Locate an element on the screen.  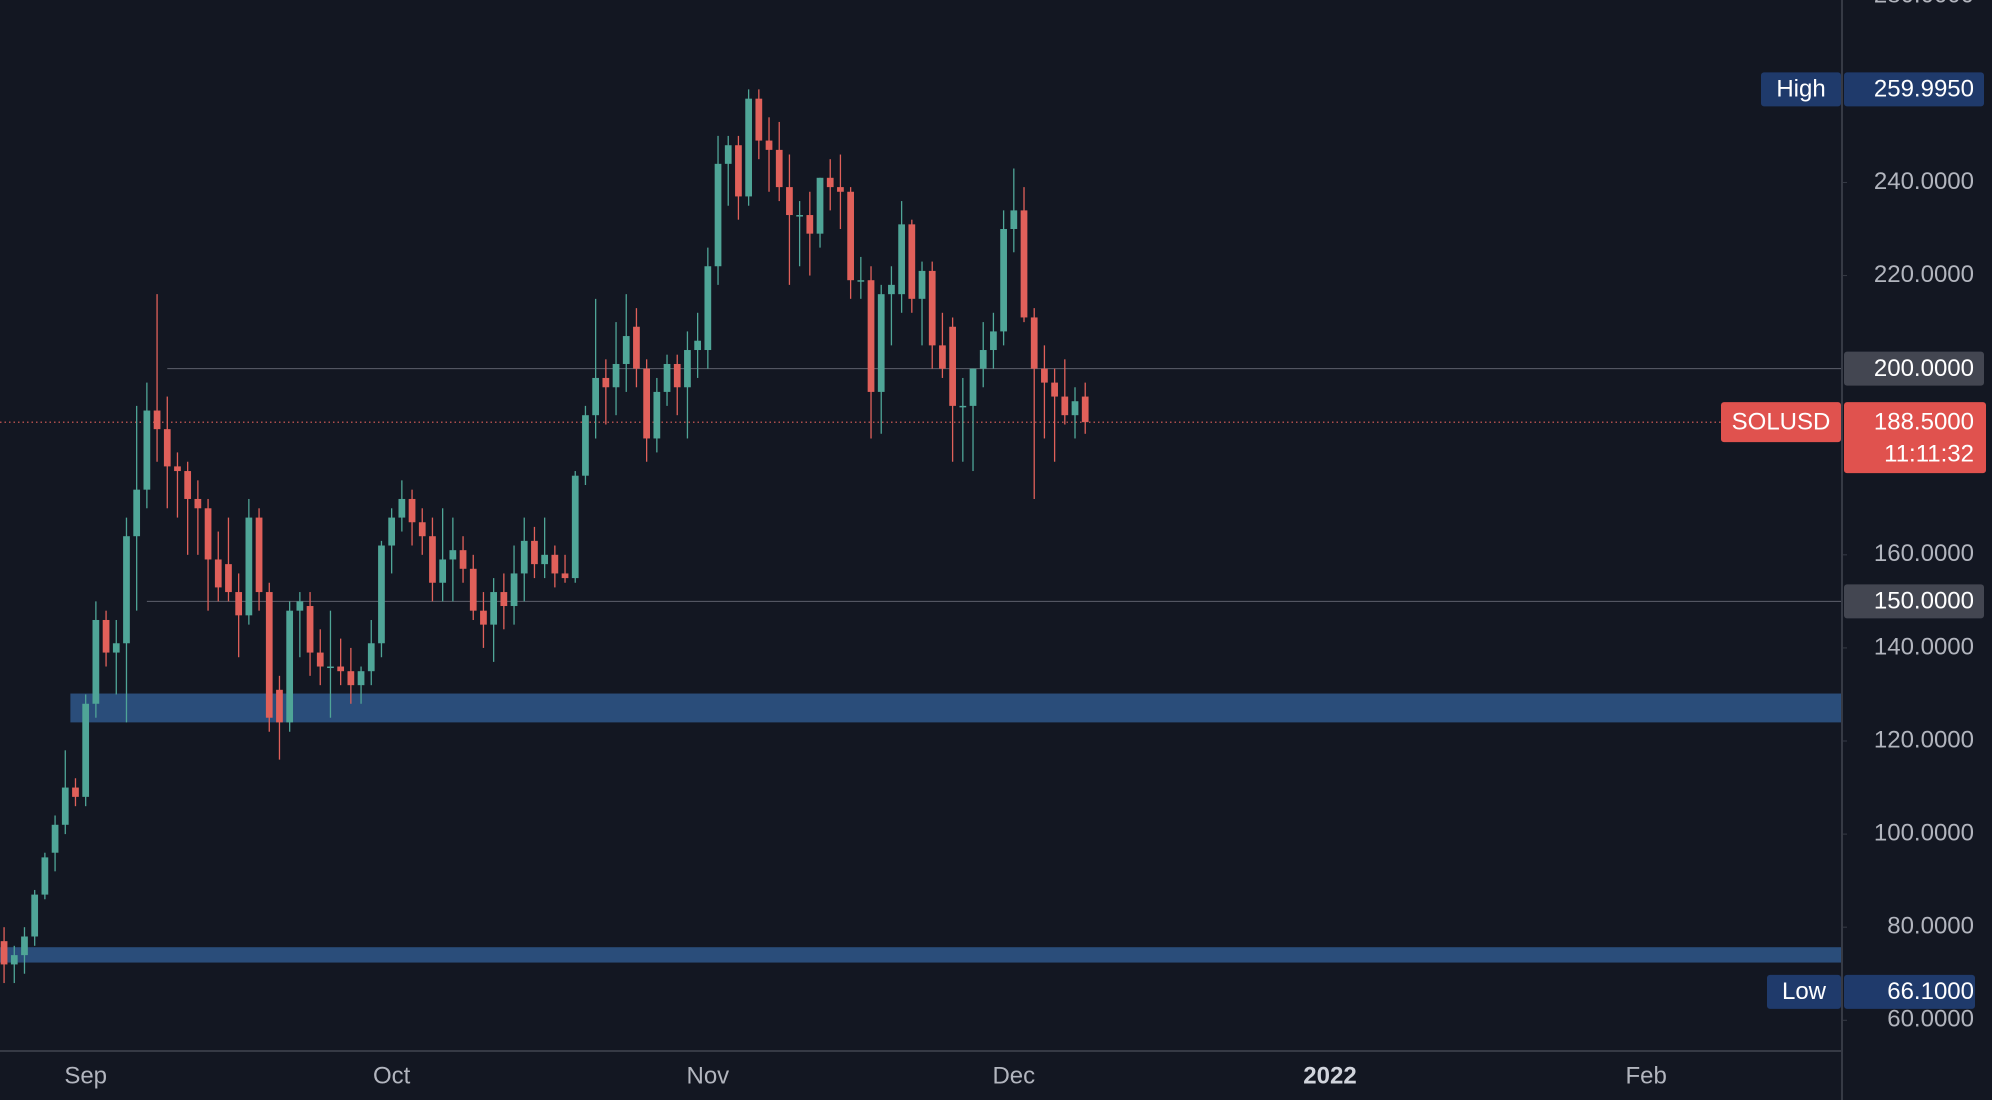
y-tick-label: 120.0000 is located at coordinates (1924, 739).